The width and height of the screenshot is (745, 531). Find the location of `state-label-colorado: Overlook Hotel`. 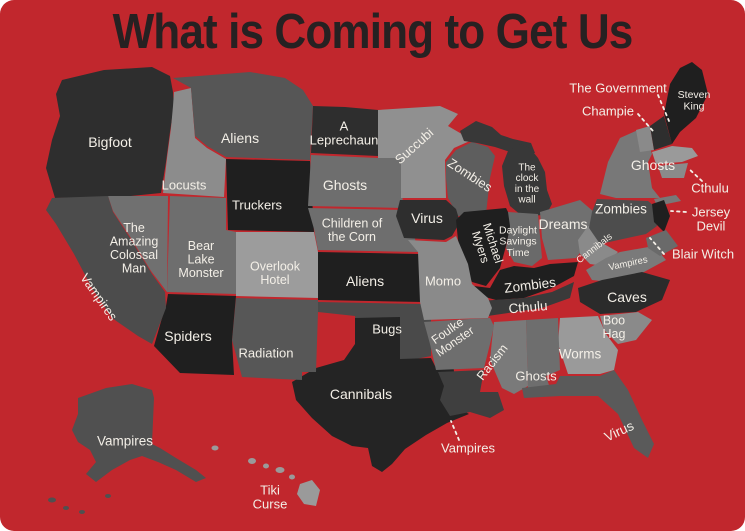

state-label-colorado: Overlook Hotel is located at coordinates (275, 274).